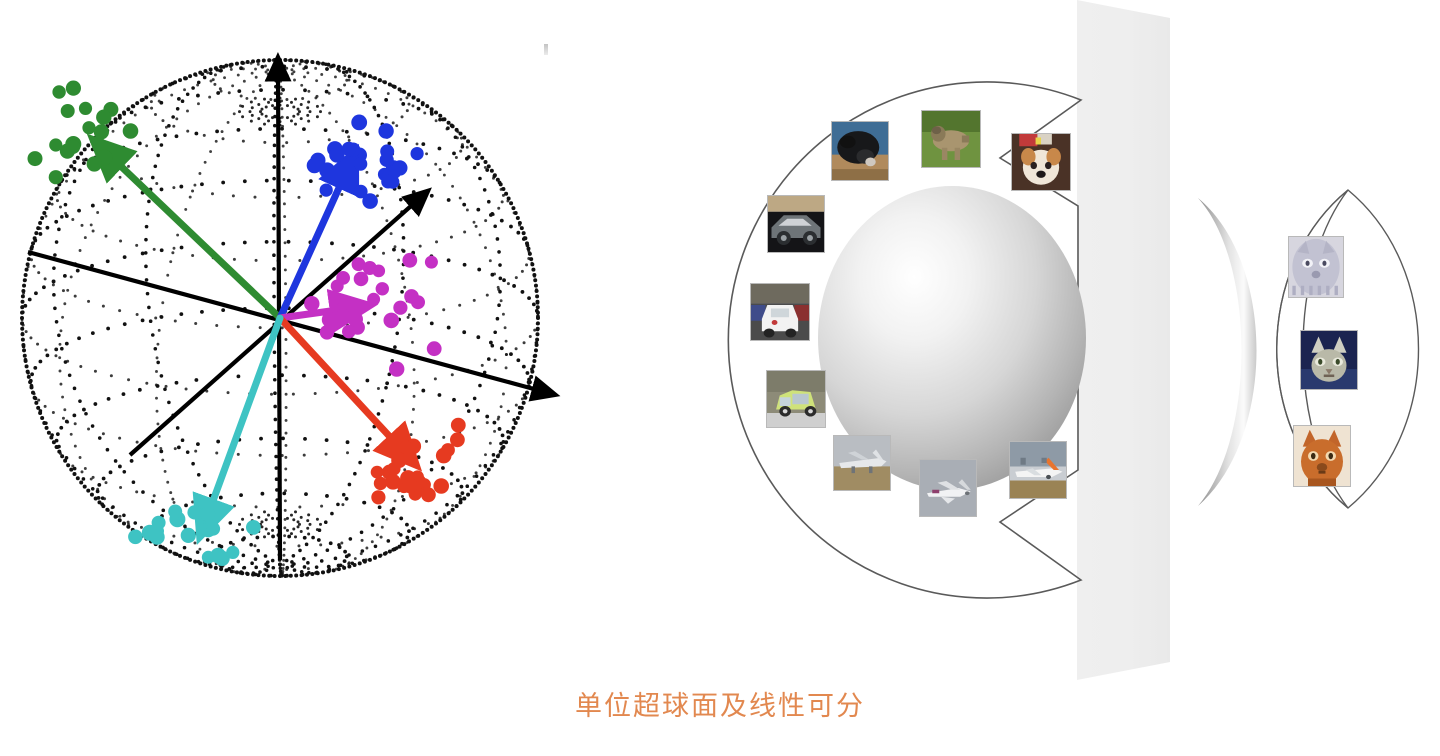 This screenshot has height=756, width=1440. What do you see at coordinates (546, 49) in the screenshot?
I see `stray-speck-artifact` at bounding box center [546, 49].